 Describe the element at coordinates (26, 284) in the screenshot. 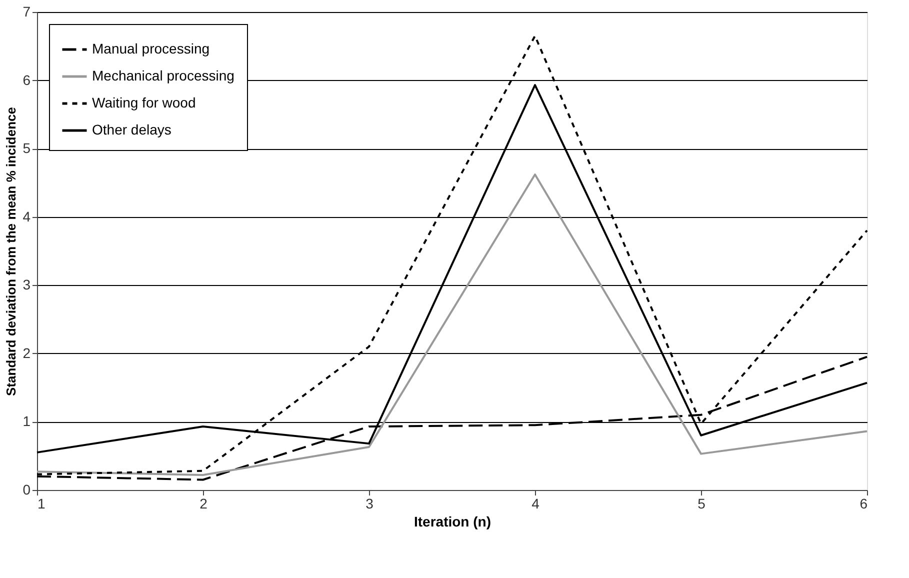

I see `y-tick-label: 3` at that location.